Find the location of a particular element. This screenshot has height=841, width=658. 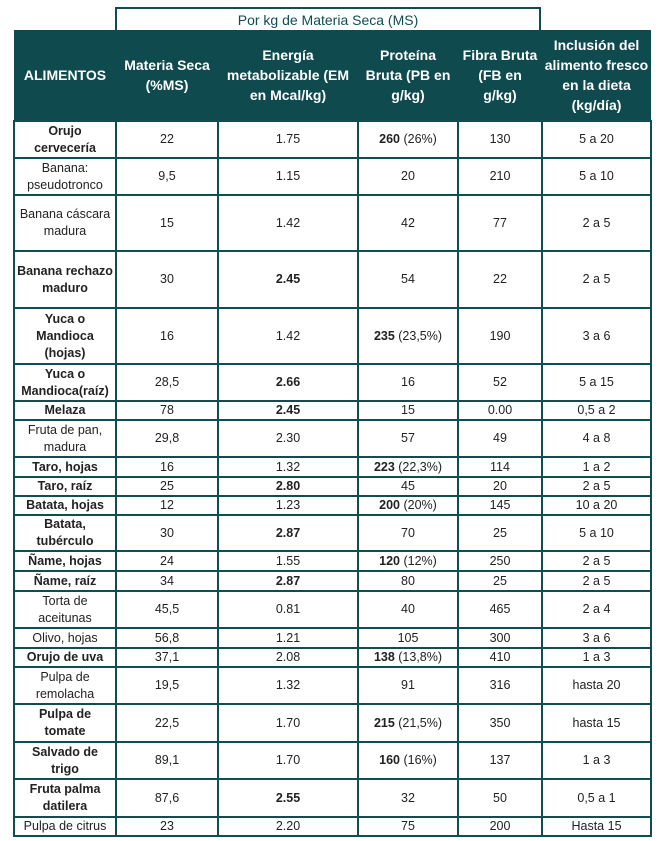

fibra-cell: 77 is located at coordinates (500, 223).